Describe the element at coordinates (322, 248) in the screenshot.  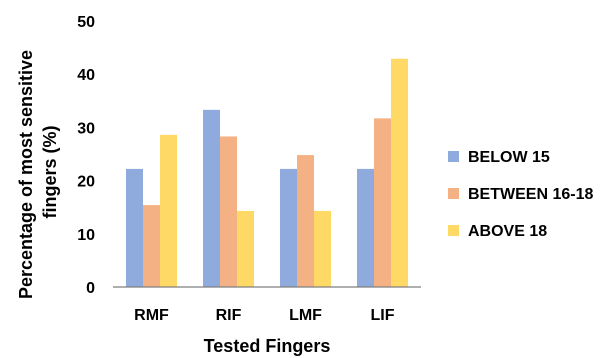
I see `bar-above-18-lmf` at that location.